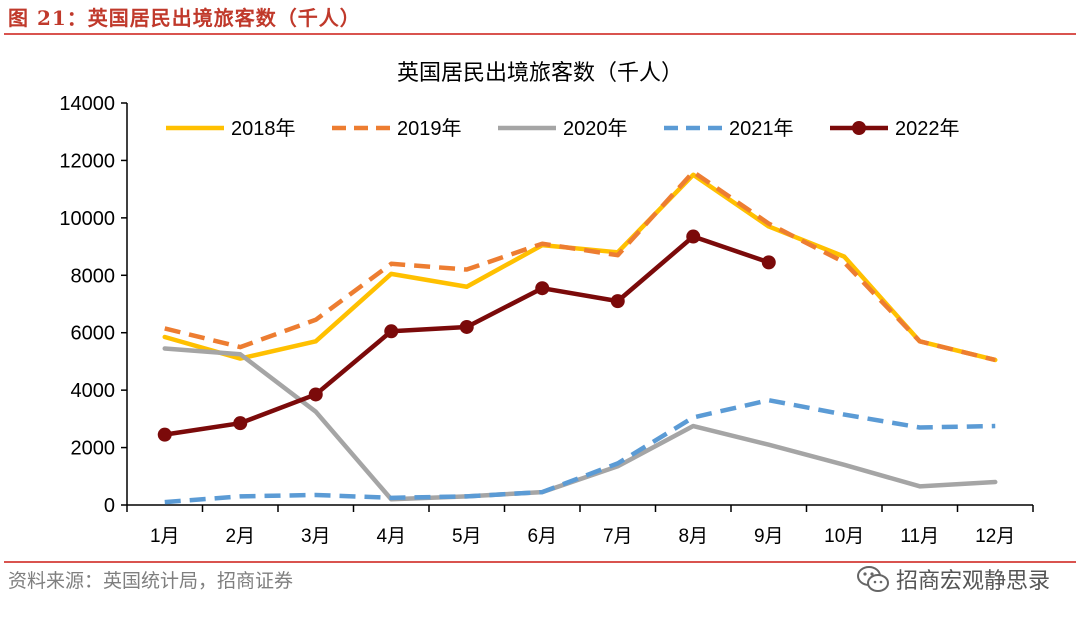  Describe the element at coordinates (919, 536) in the screenshot. I see `x-tick-label: 11月` at that location.